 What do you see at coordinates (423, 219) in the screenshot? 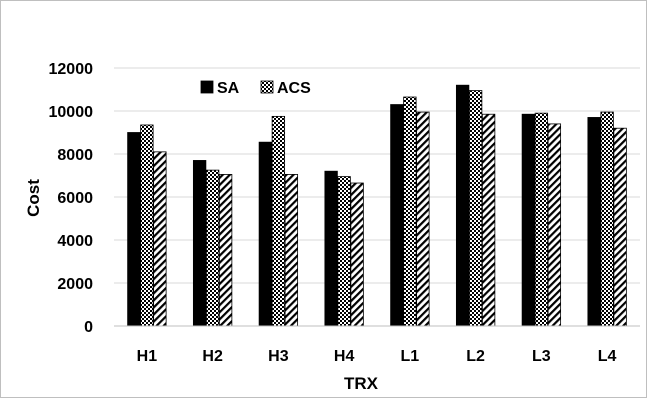
I see `bar-series-3-l1` at bounding box center [423, 219].